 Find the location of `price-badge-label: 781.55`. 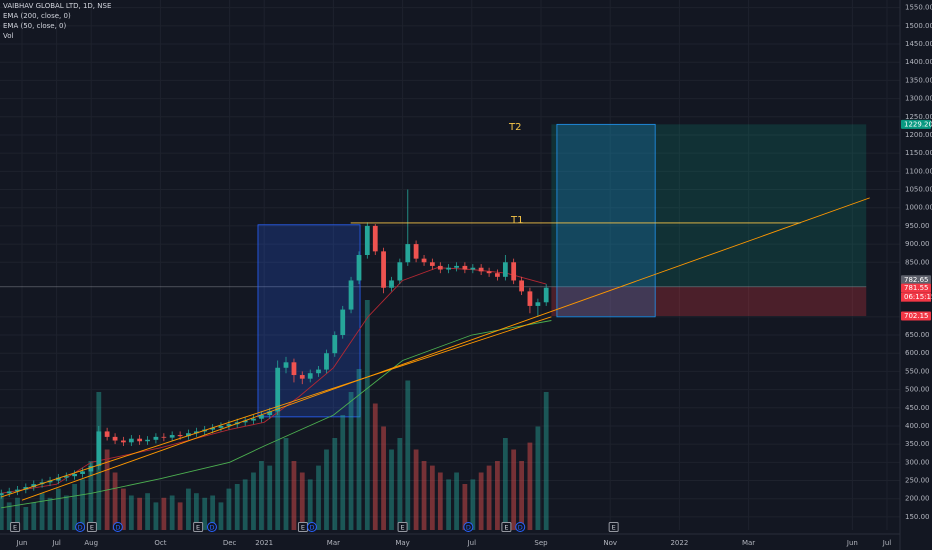

price-badge-label: 781.55 is located at coordinates (916, 288).